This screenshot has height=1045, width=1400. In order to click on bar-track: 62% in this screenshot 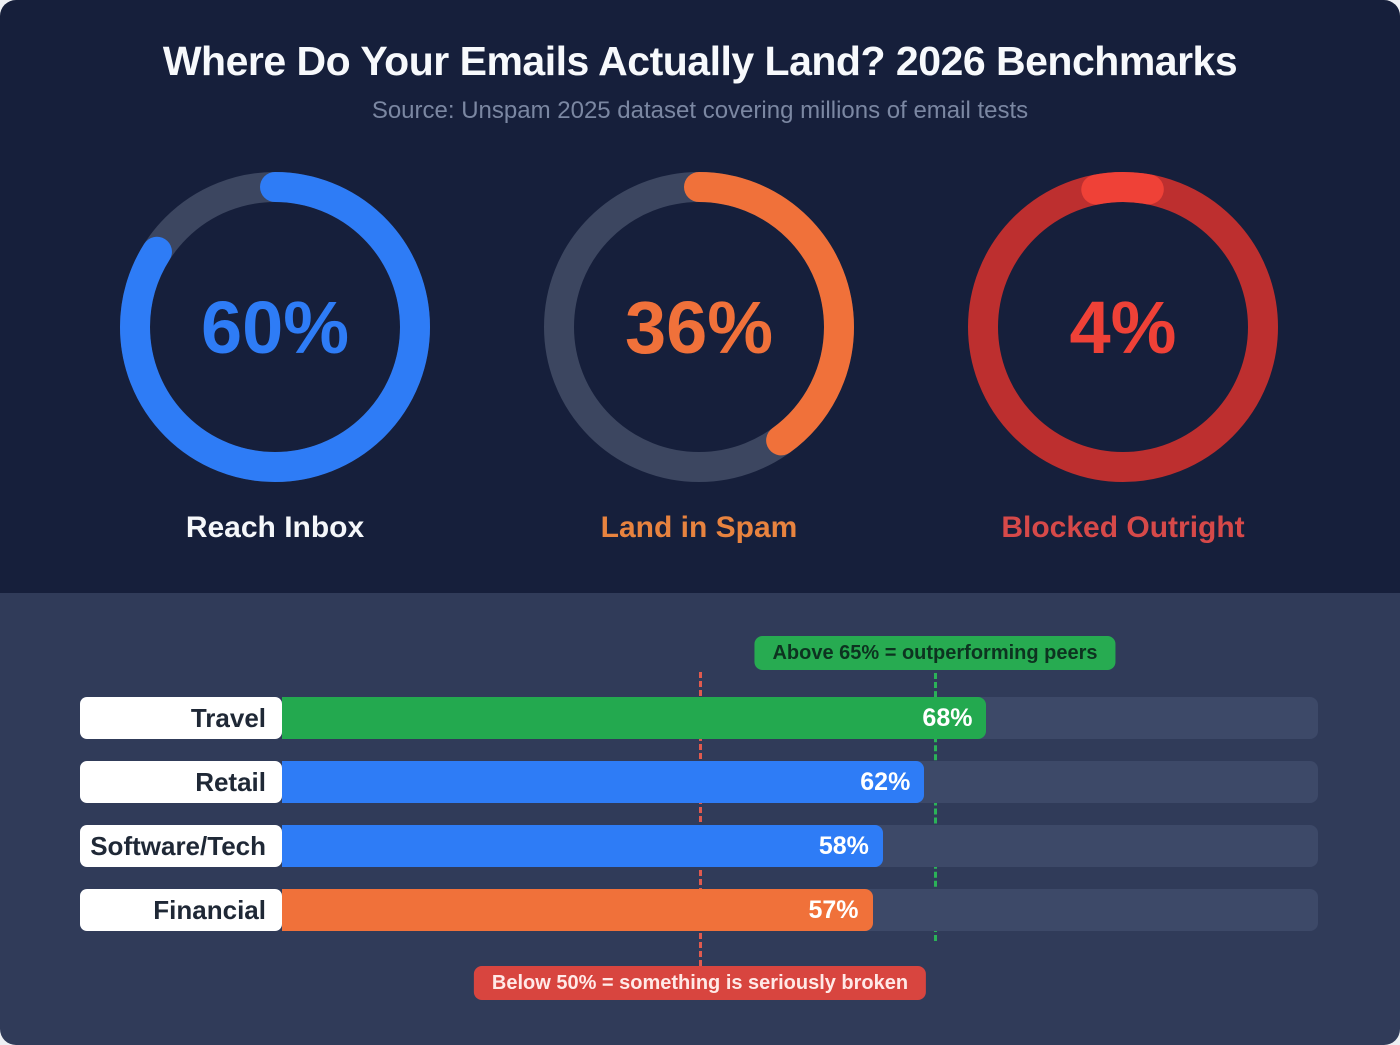, I will do `click(800, 782)`.